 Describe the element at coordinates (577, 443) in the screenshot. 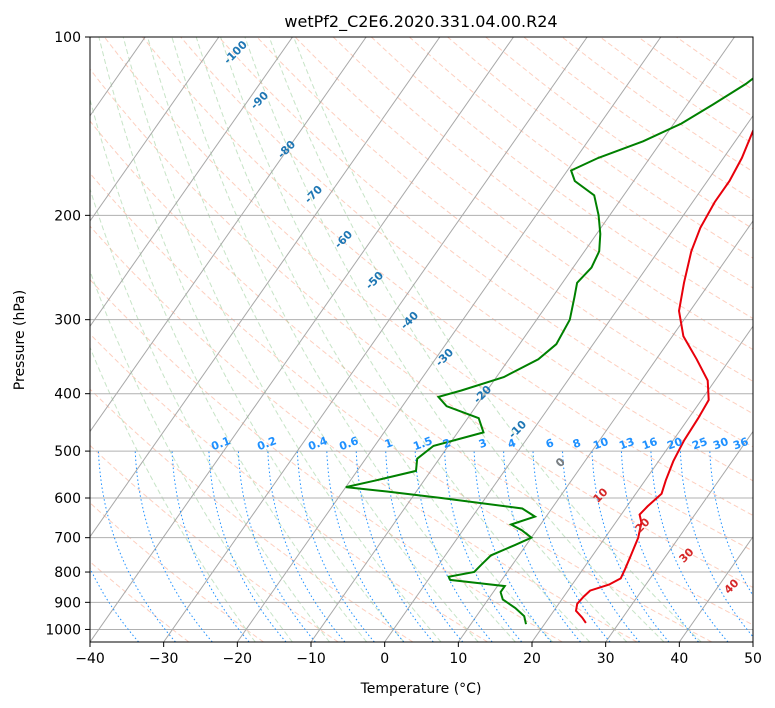

I see `mixing-ratio-label: 8` at that location.